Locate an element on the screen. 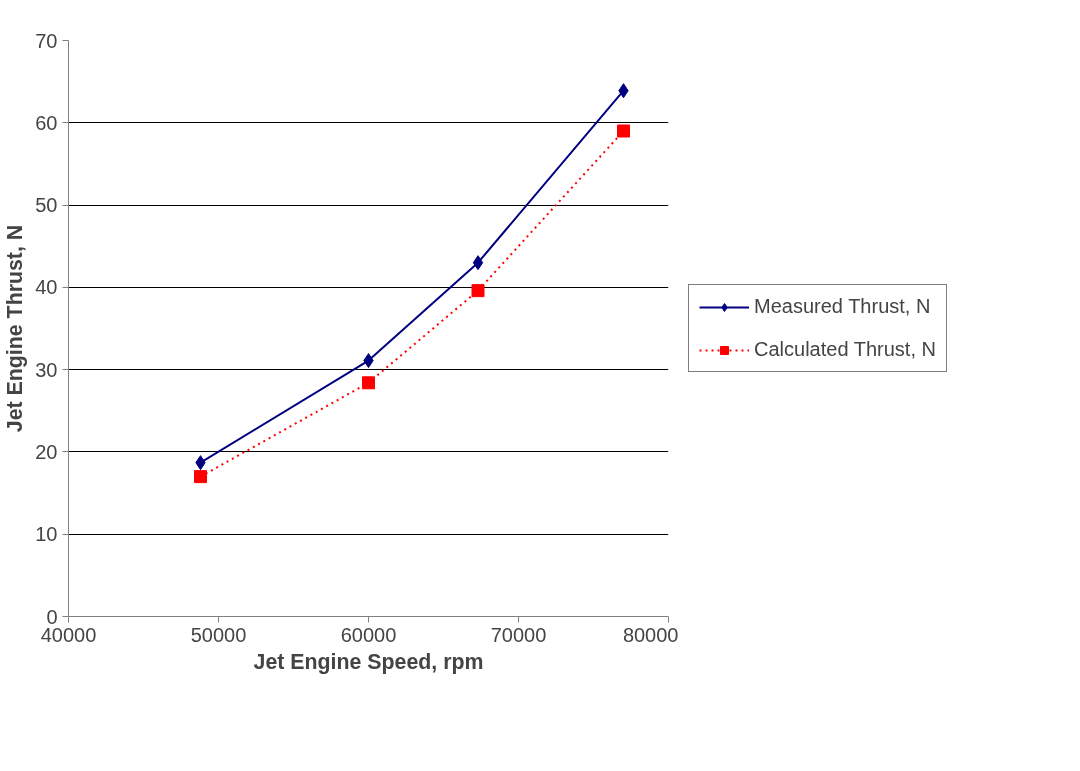 The height and width of the screenshot is (771, 1080). legend-label: Calculated Thrust, N is located at coordinates (845, 349).